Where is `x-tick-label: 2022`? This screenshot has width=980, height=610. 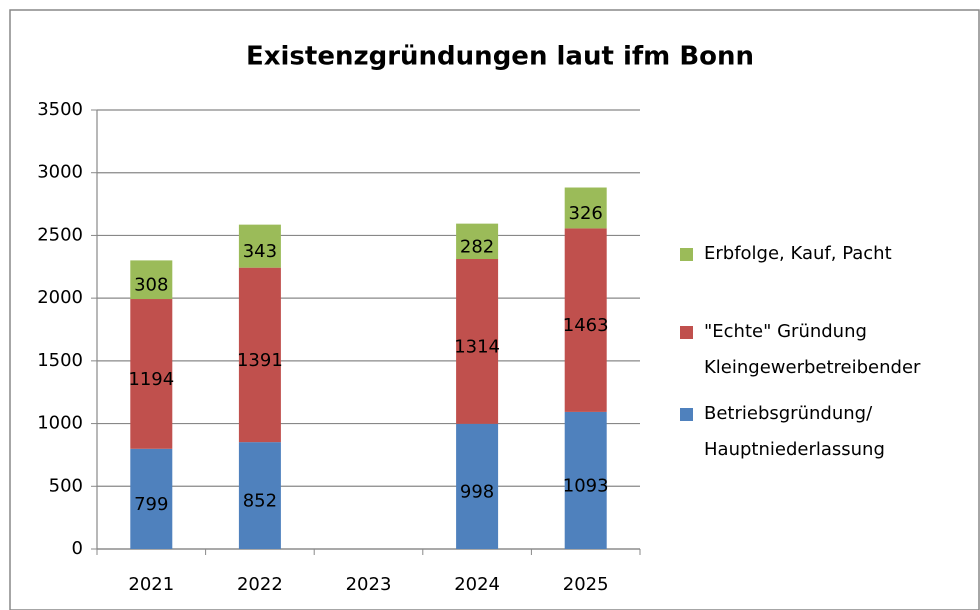
x-tick-label: 2022 is located at coordinates (260, 584).